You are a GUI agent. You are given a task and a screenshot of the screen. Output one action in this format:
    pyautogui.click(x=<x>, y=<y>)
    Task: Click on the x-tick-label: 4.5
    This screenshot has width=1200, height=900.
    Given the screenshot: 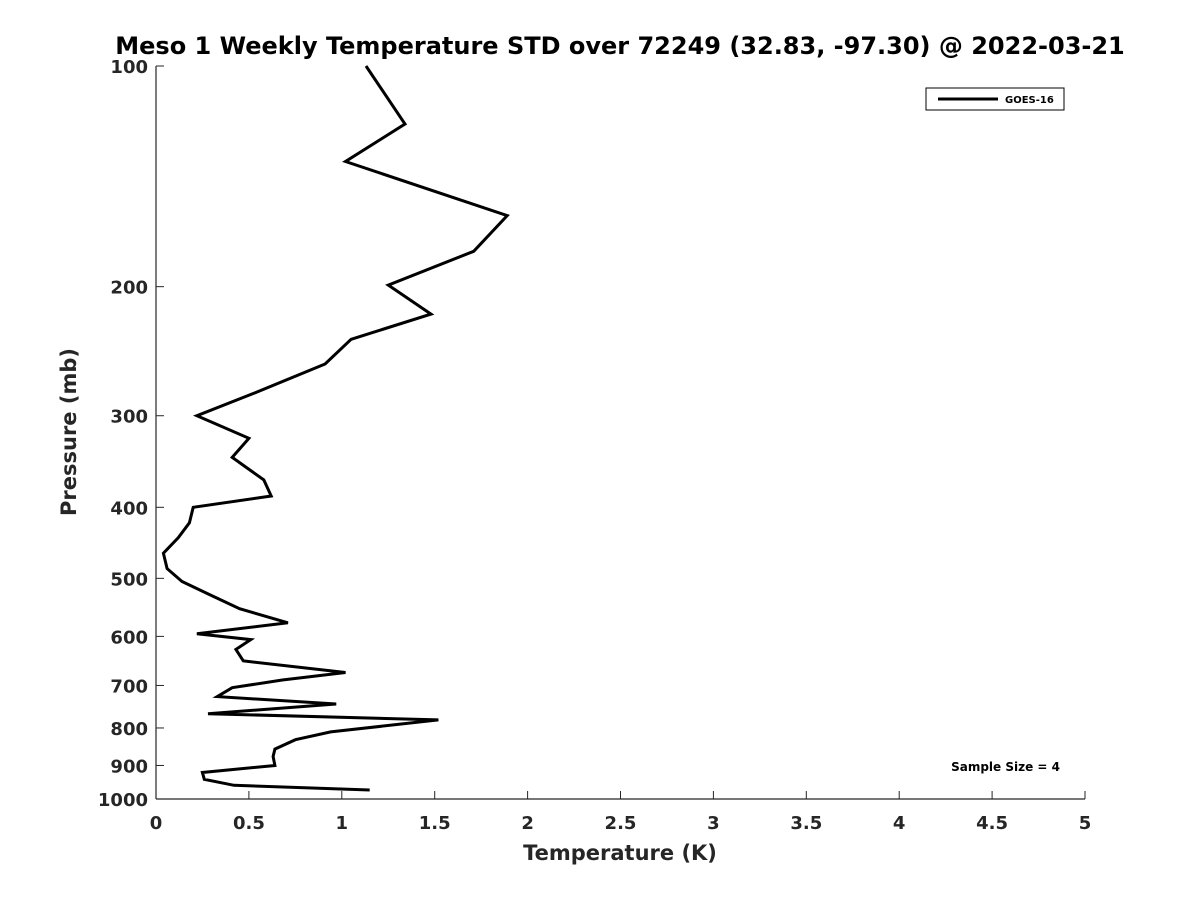 What is the action you would take?
    pyautogui.click(x=992, y=823)
    